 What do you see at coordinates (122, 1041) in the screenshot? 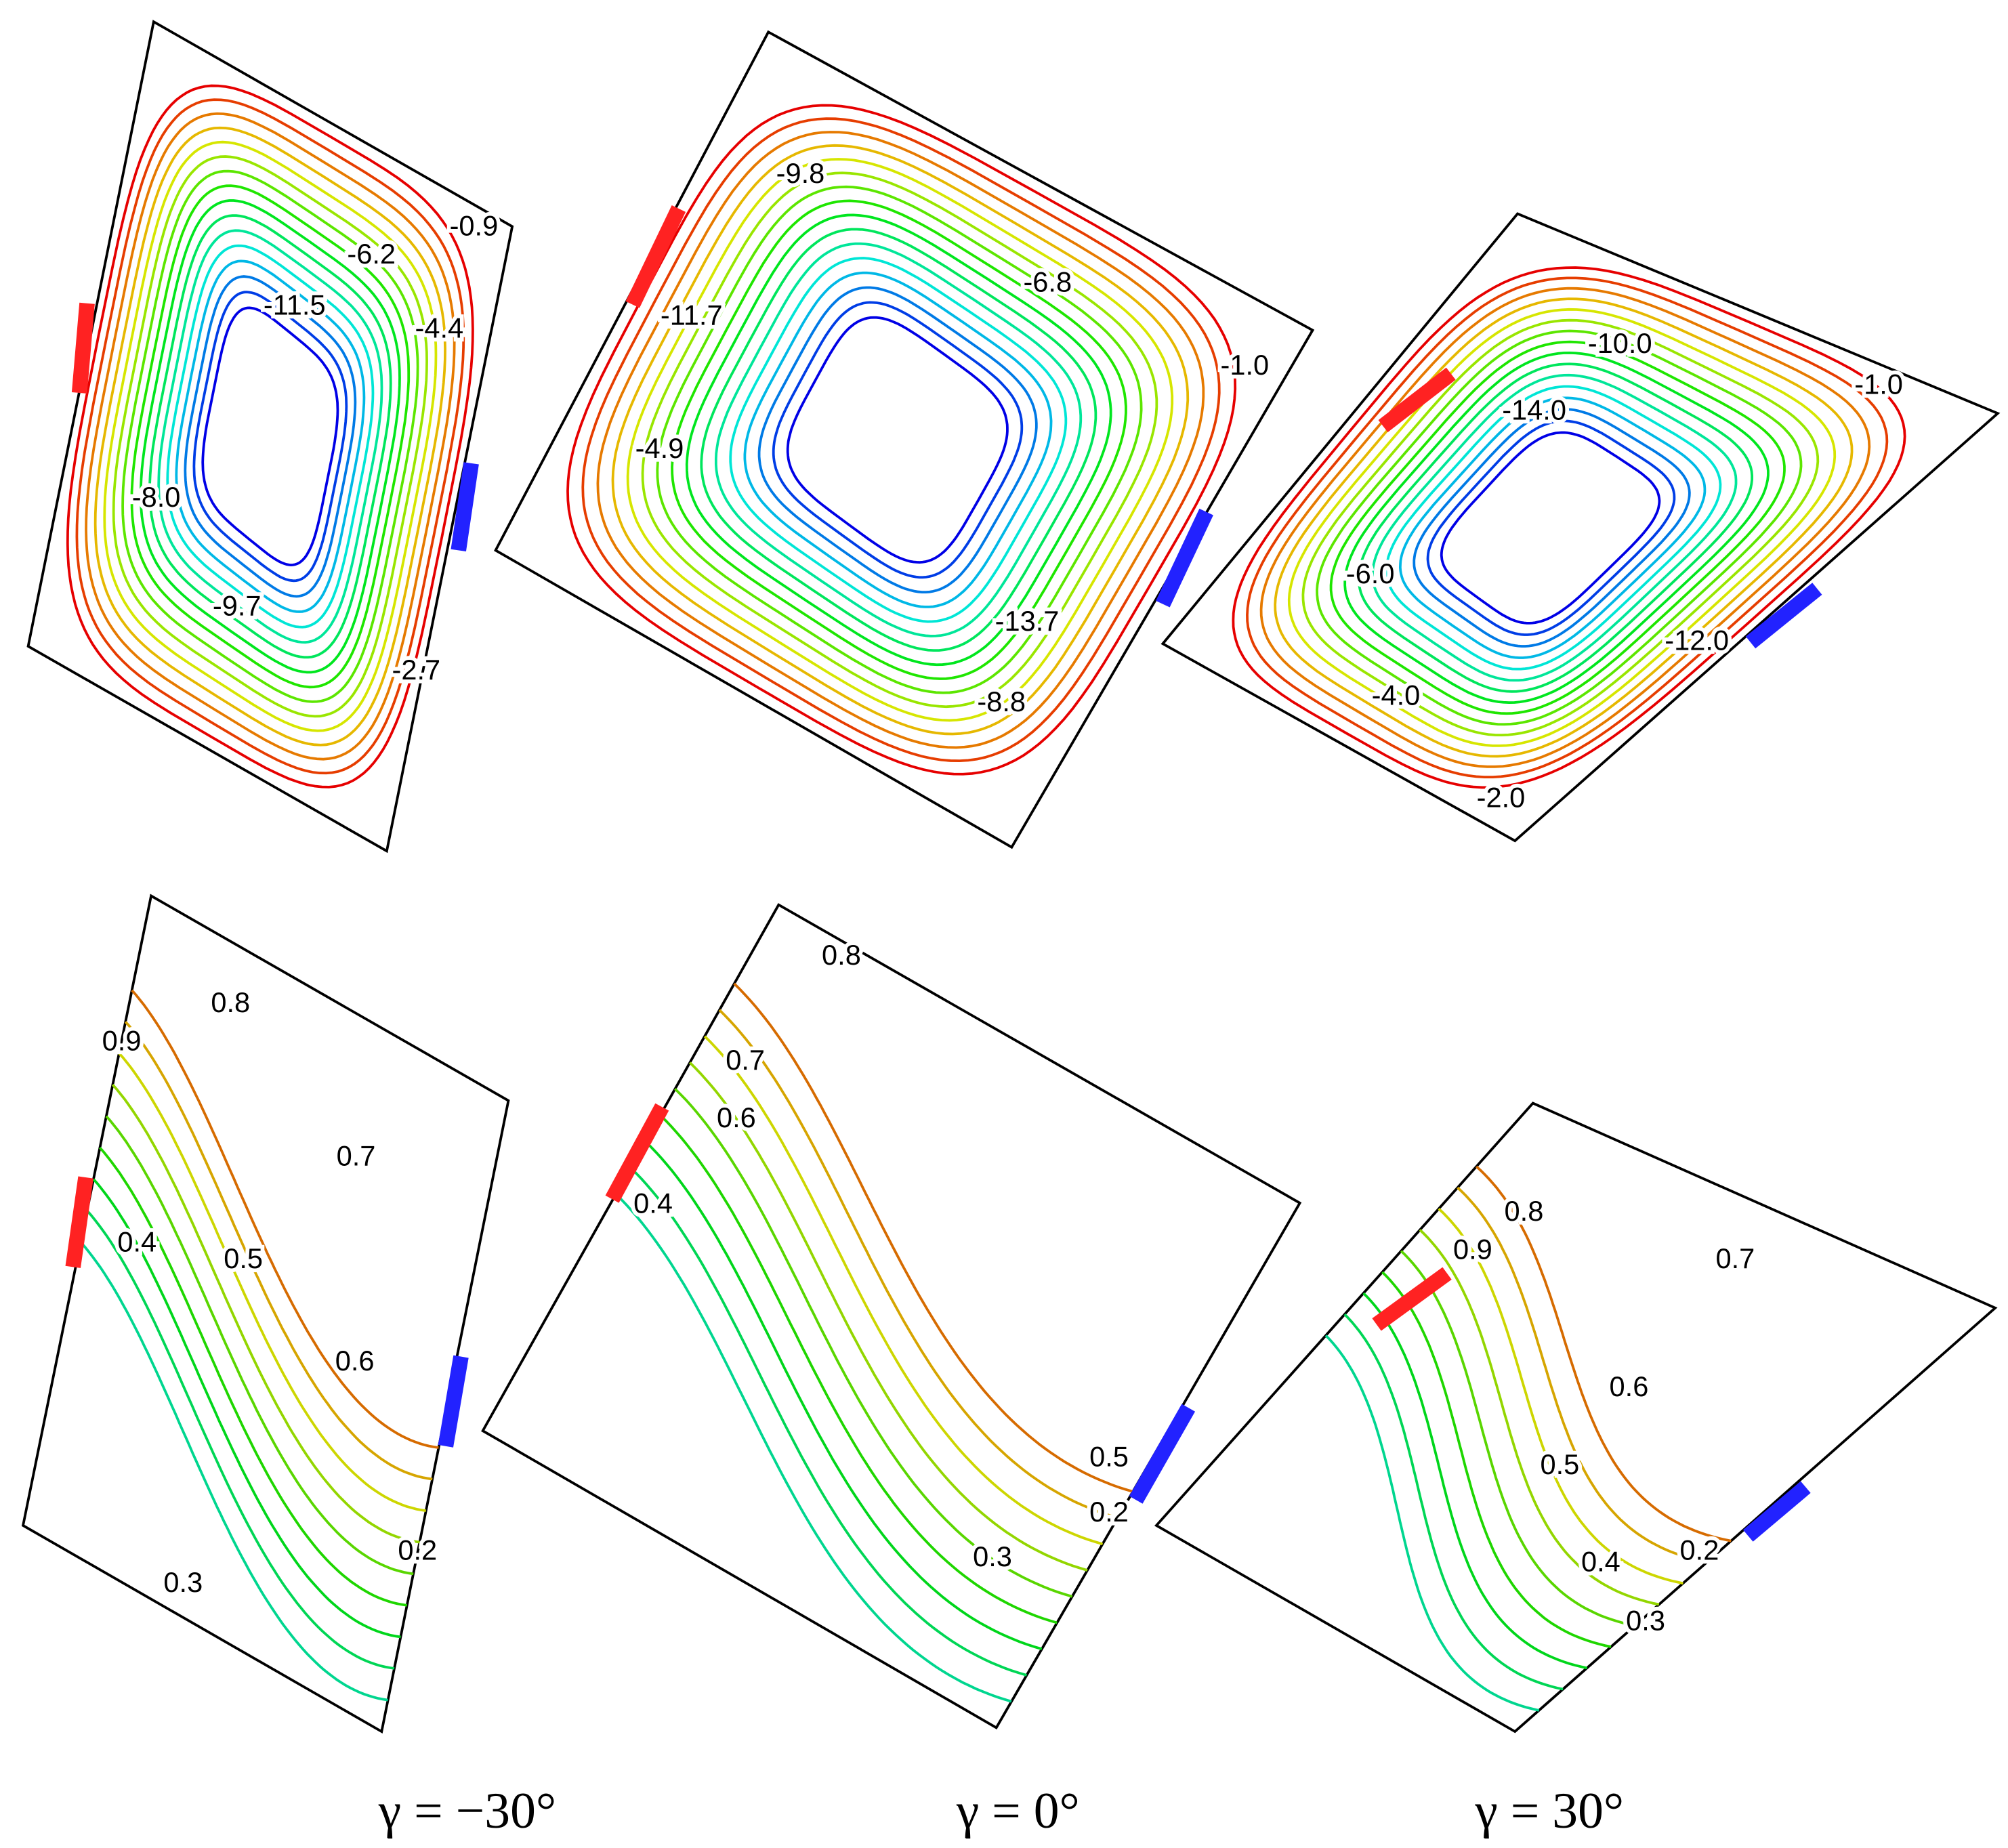
I see `contour-label: 0.9` at bounding box center [122, 1041].